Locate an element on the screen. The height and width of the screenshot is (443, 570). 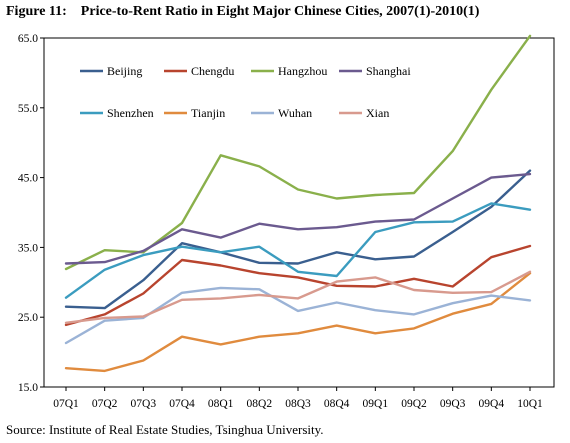
legend-item-shanghai: Shanghai is located at coordinates (375, 71).